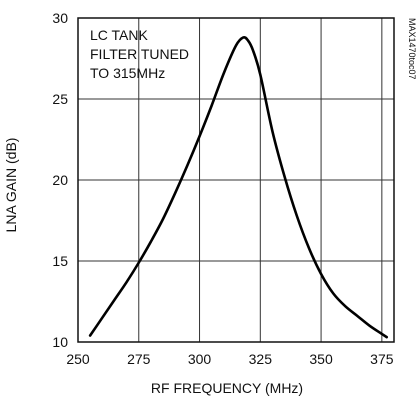  What do you see at coordinates (229, 359) in the screenshot?
I see `x-tick-labels: 250 275 300 325 350 375` at bounding box center [229, 359].